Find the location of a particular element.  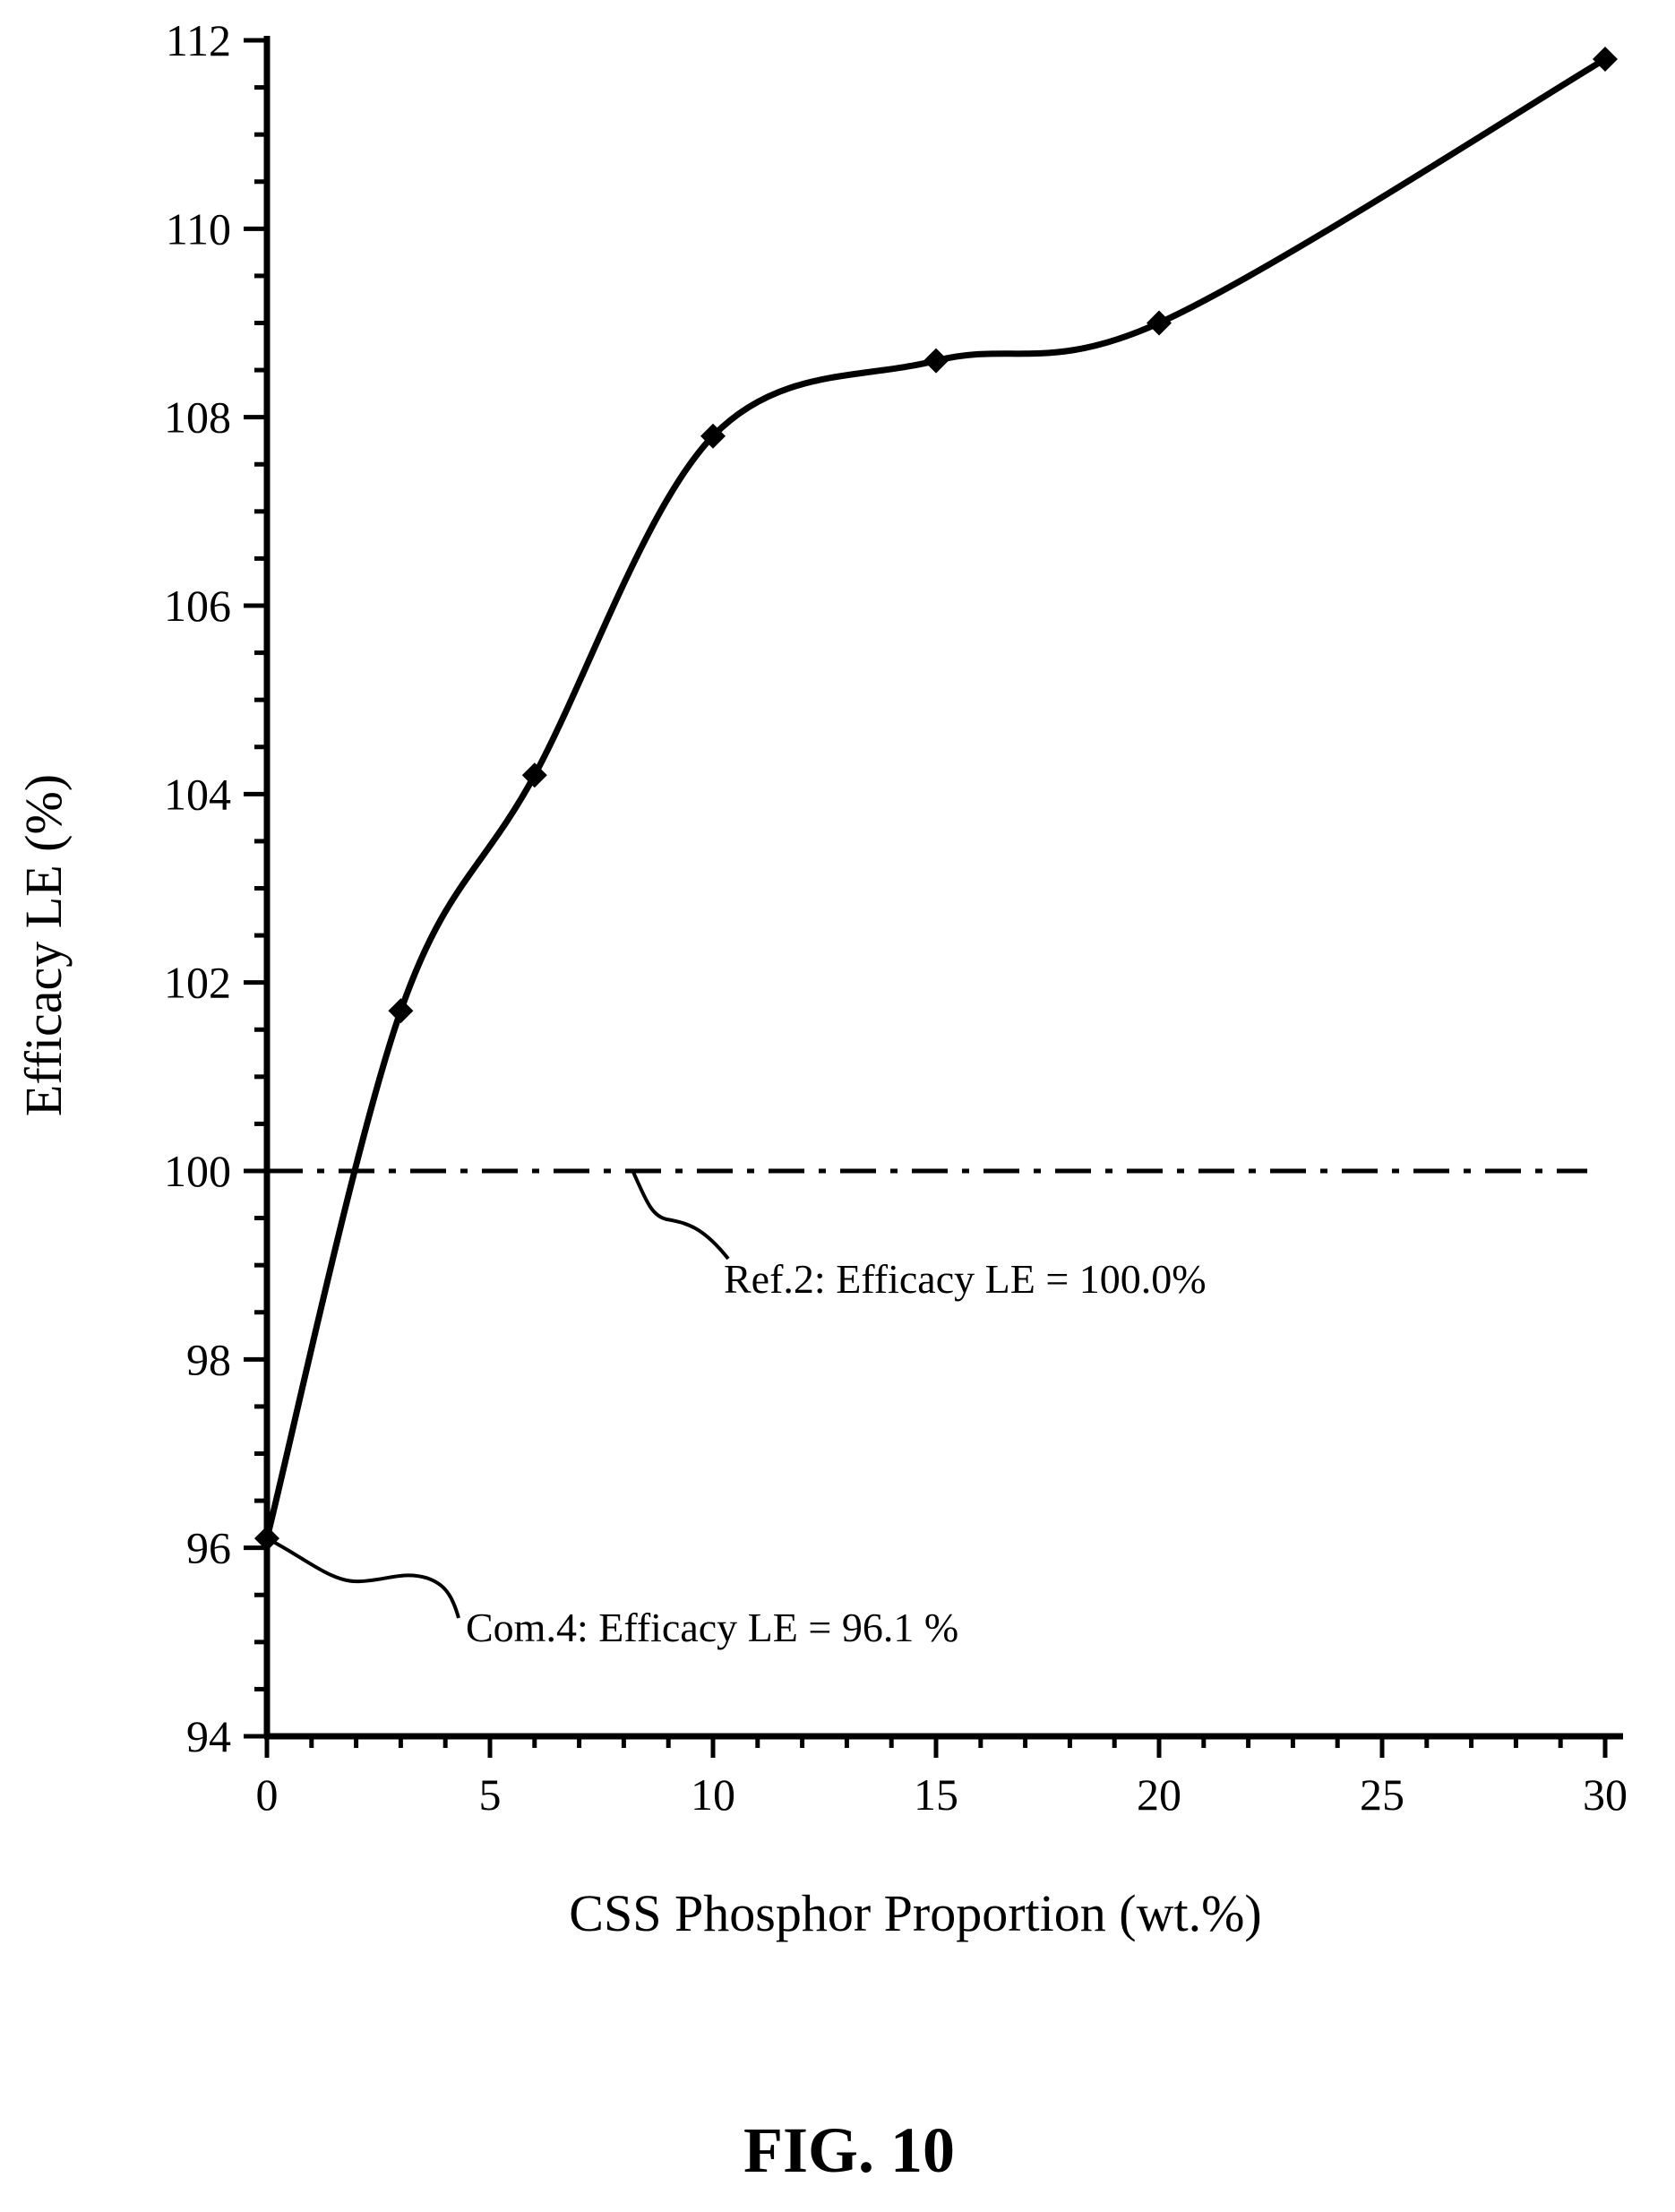

figure-label: FIG. 10 is located at coordinates (849, 2150).